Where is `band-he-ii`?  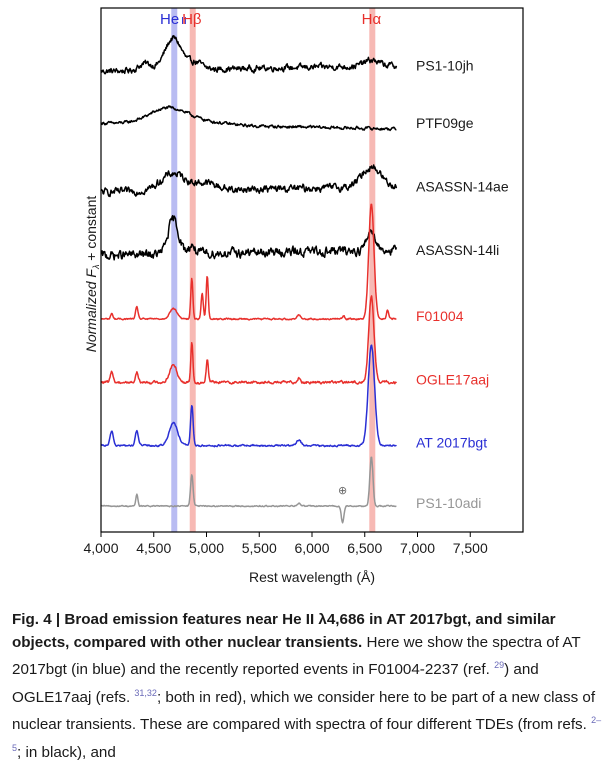 band-he-ii is located at coordinates (174, 270).